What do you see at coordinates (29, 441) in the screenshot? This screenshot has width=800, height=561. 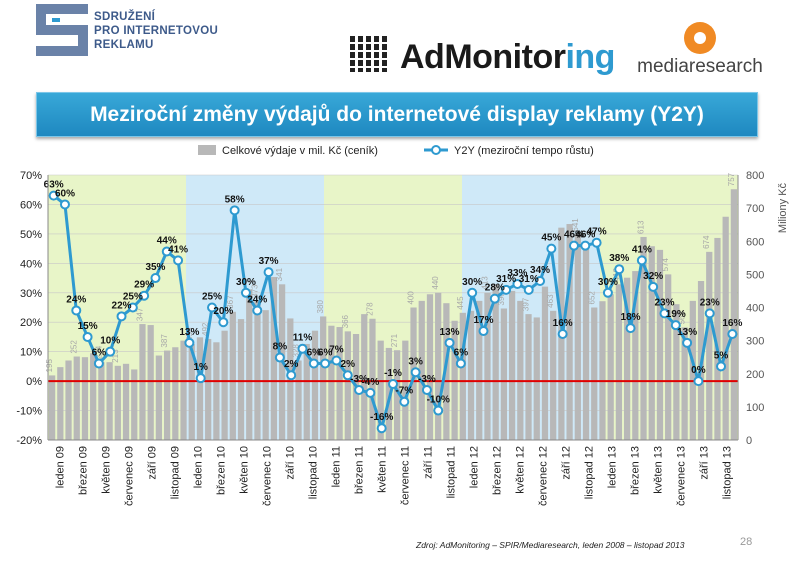 I see `y-left-tick: -20%` at bounding box center [29, 441].